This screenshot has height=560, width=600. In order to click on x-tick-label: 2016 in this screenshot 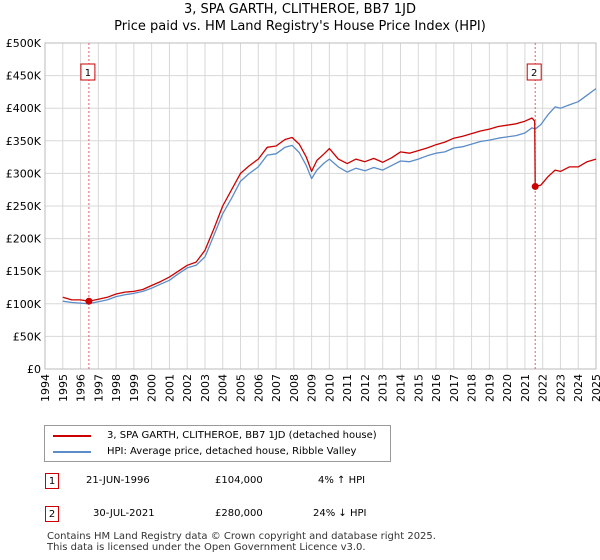, I will do `click(436, 388)`.